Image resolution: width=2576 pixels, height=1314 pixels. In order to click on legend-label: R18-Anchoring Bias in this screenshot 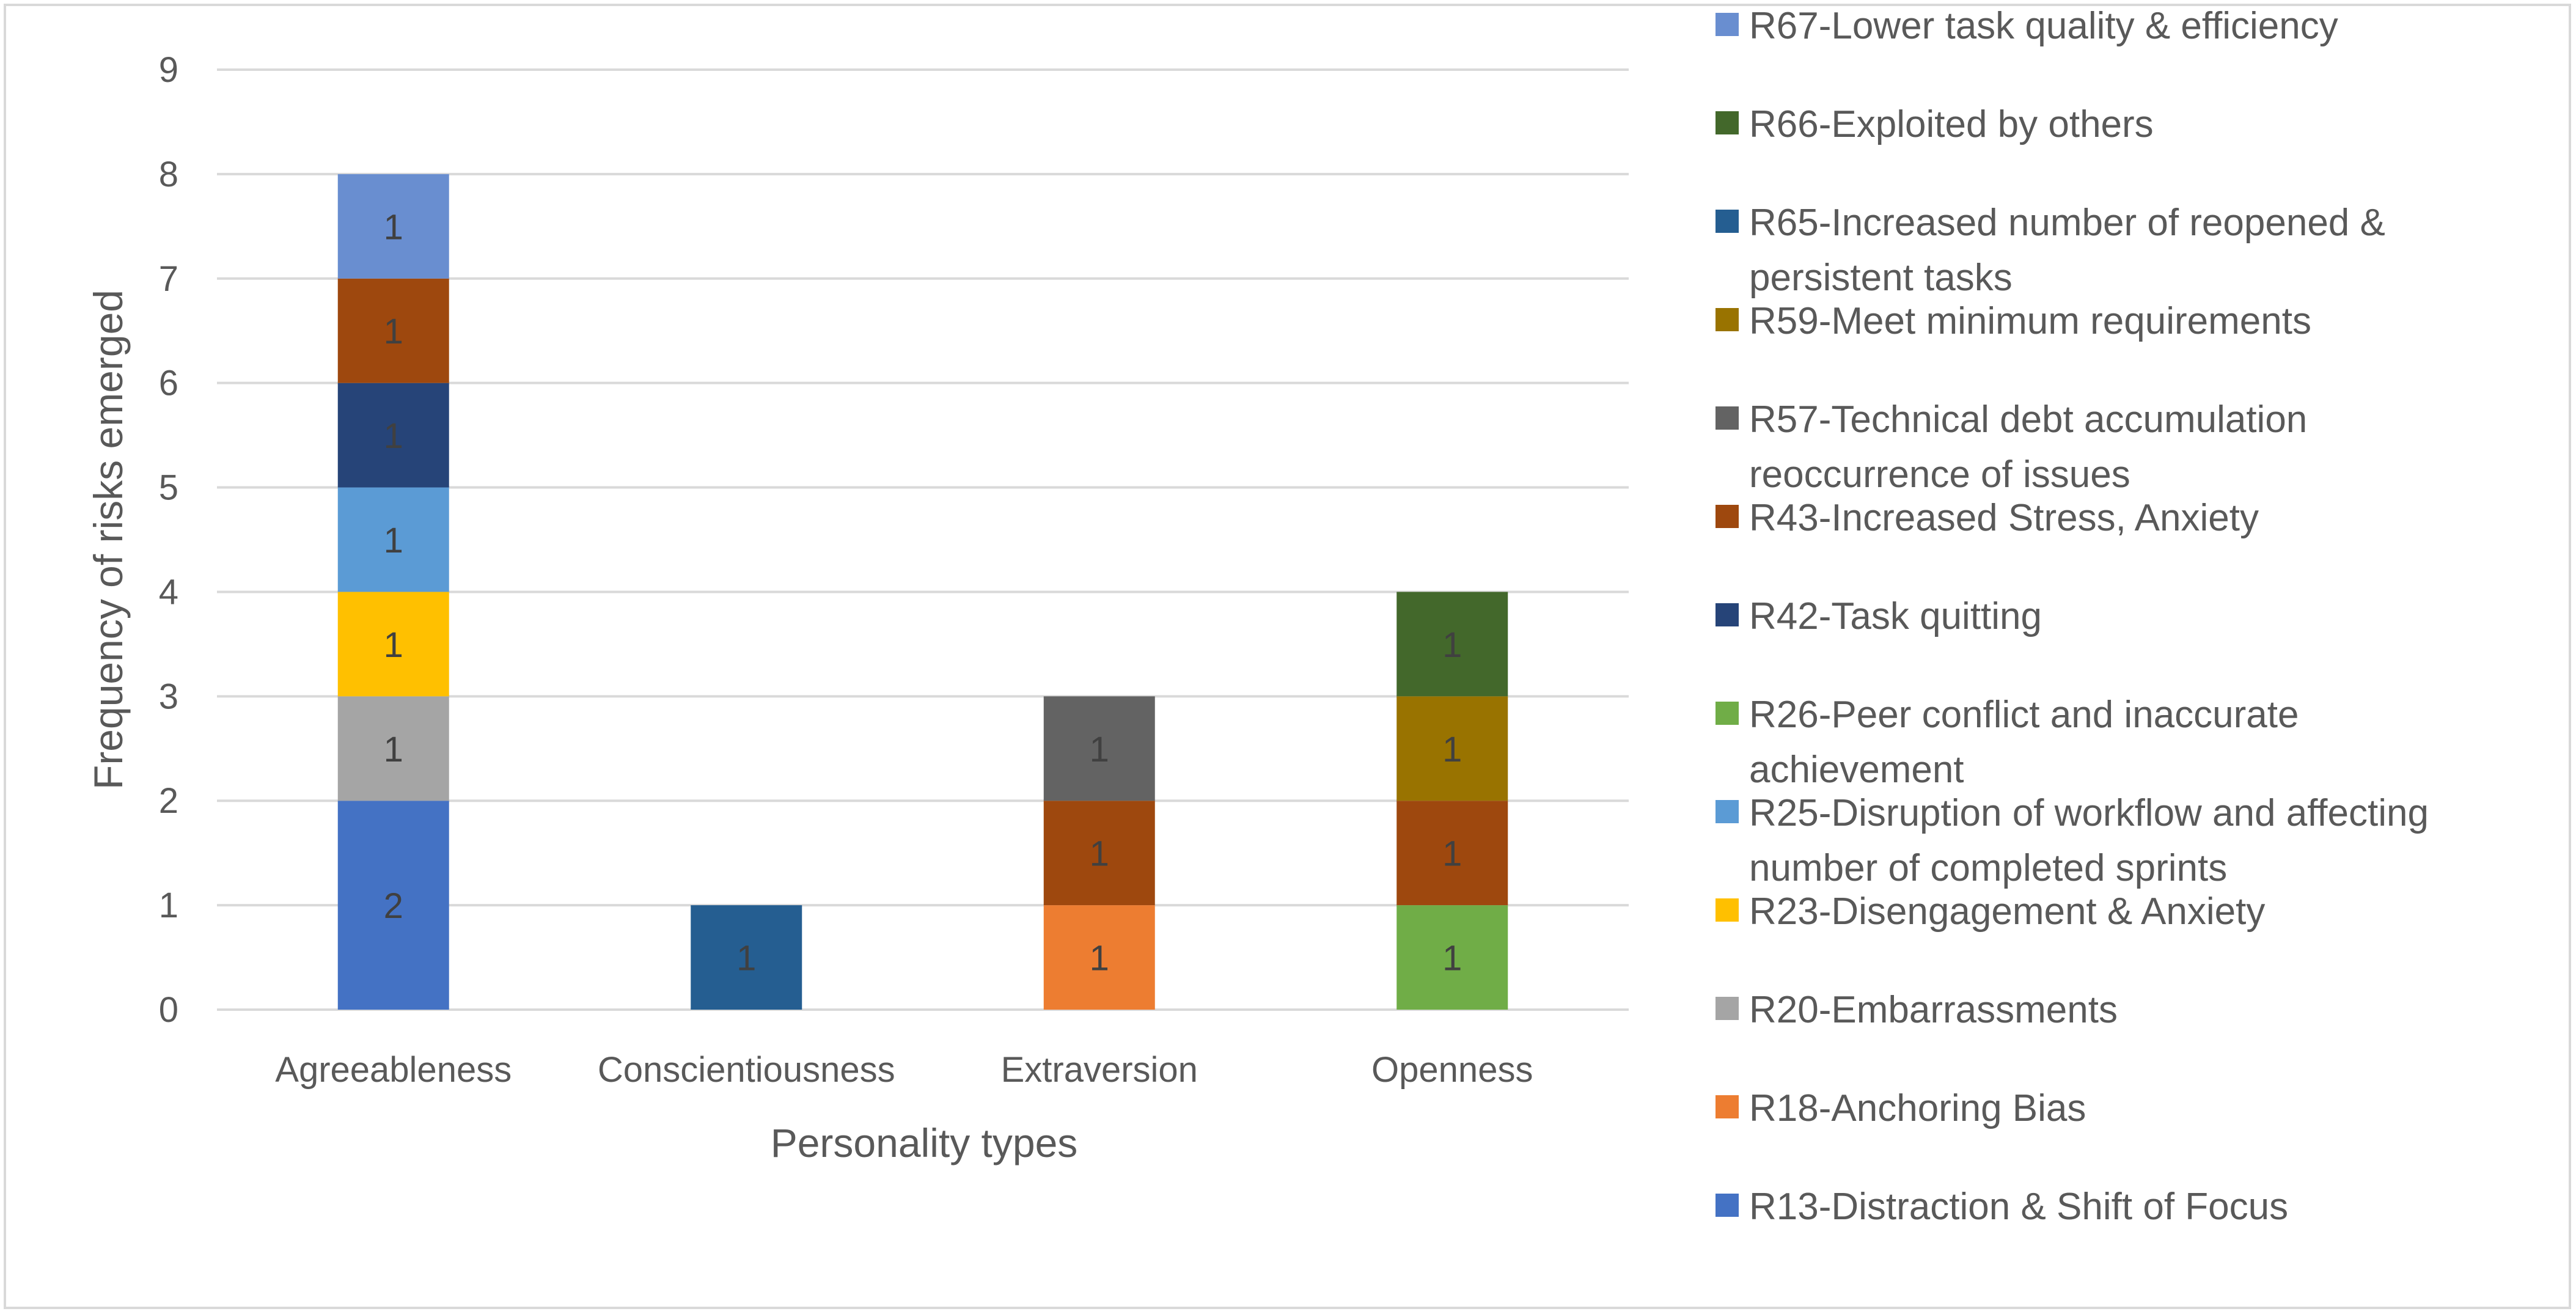, I will do `click(1917, 1108)`.